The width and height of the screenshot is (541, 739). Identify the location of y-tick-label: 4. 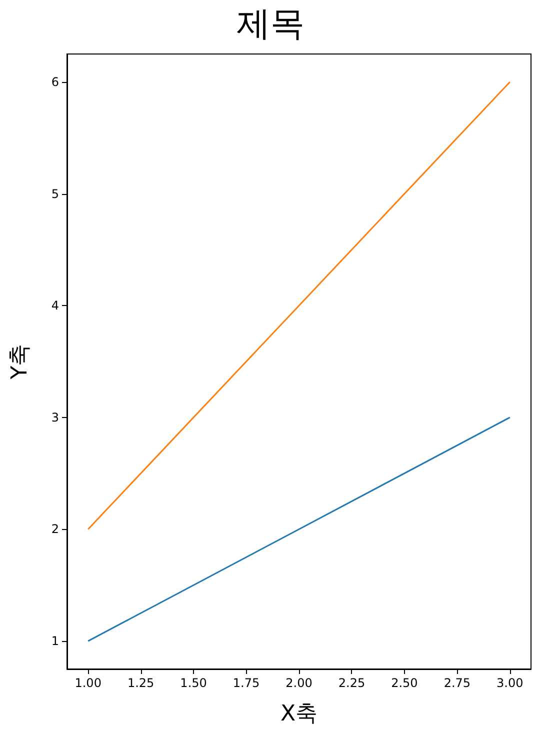
(55, 305).